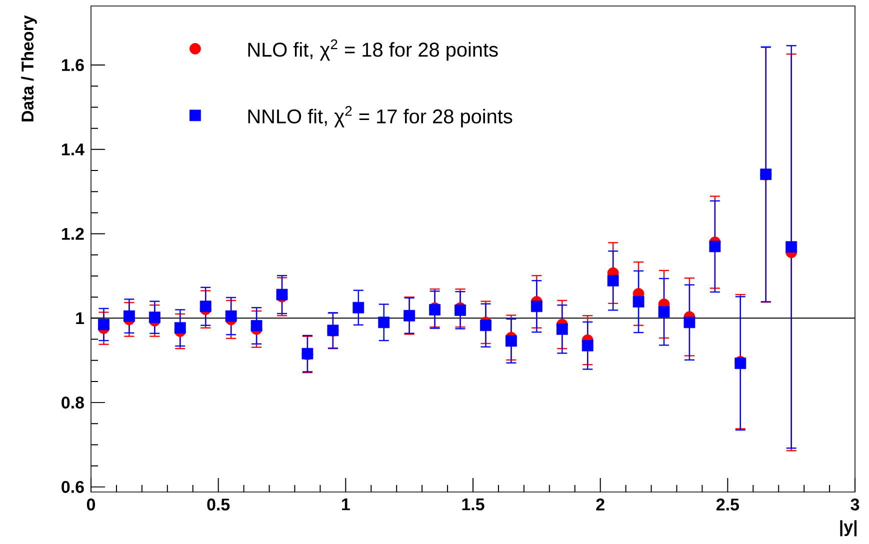 The width and height of the screenshot is (869, 544). Describe the element at coordinates (346, 504) in the screenshot. I see `x-tick-label: 1` at that location.